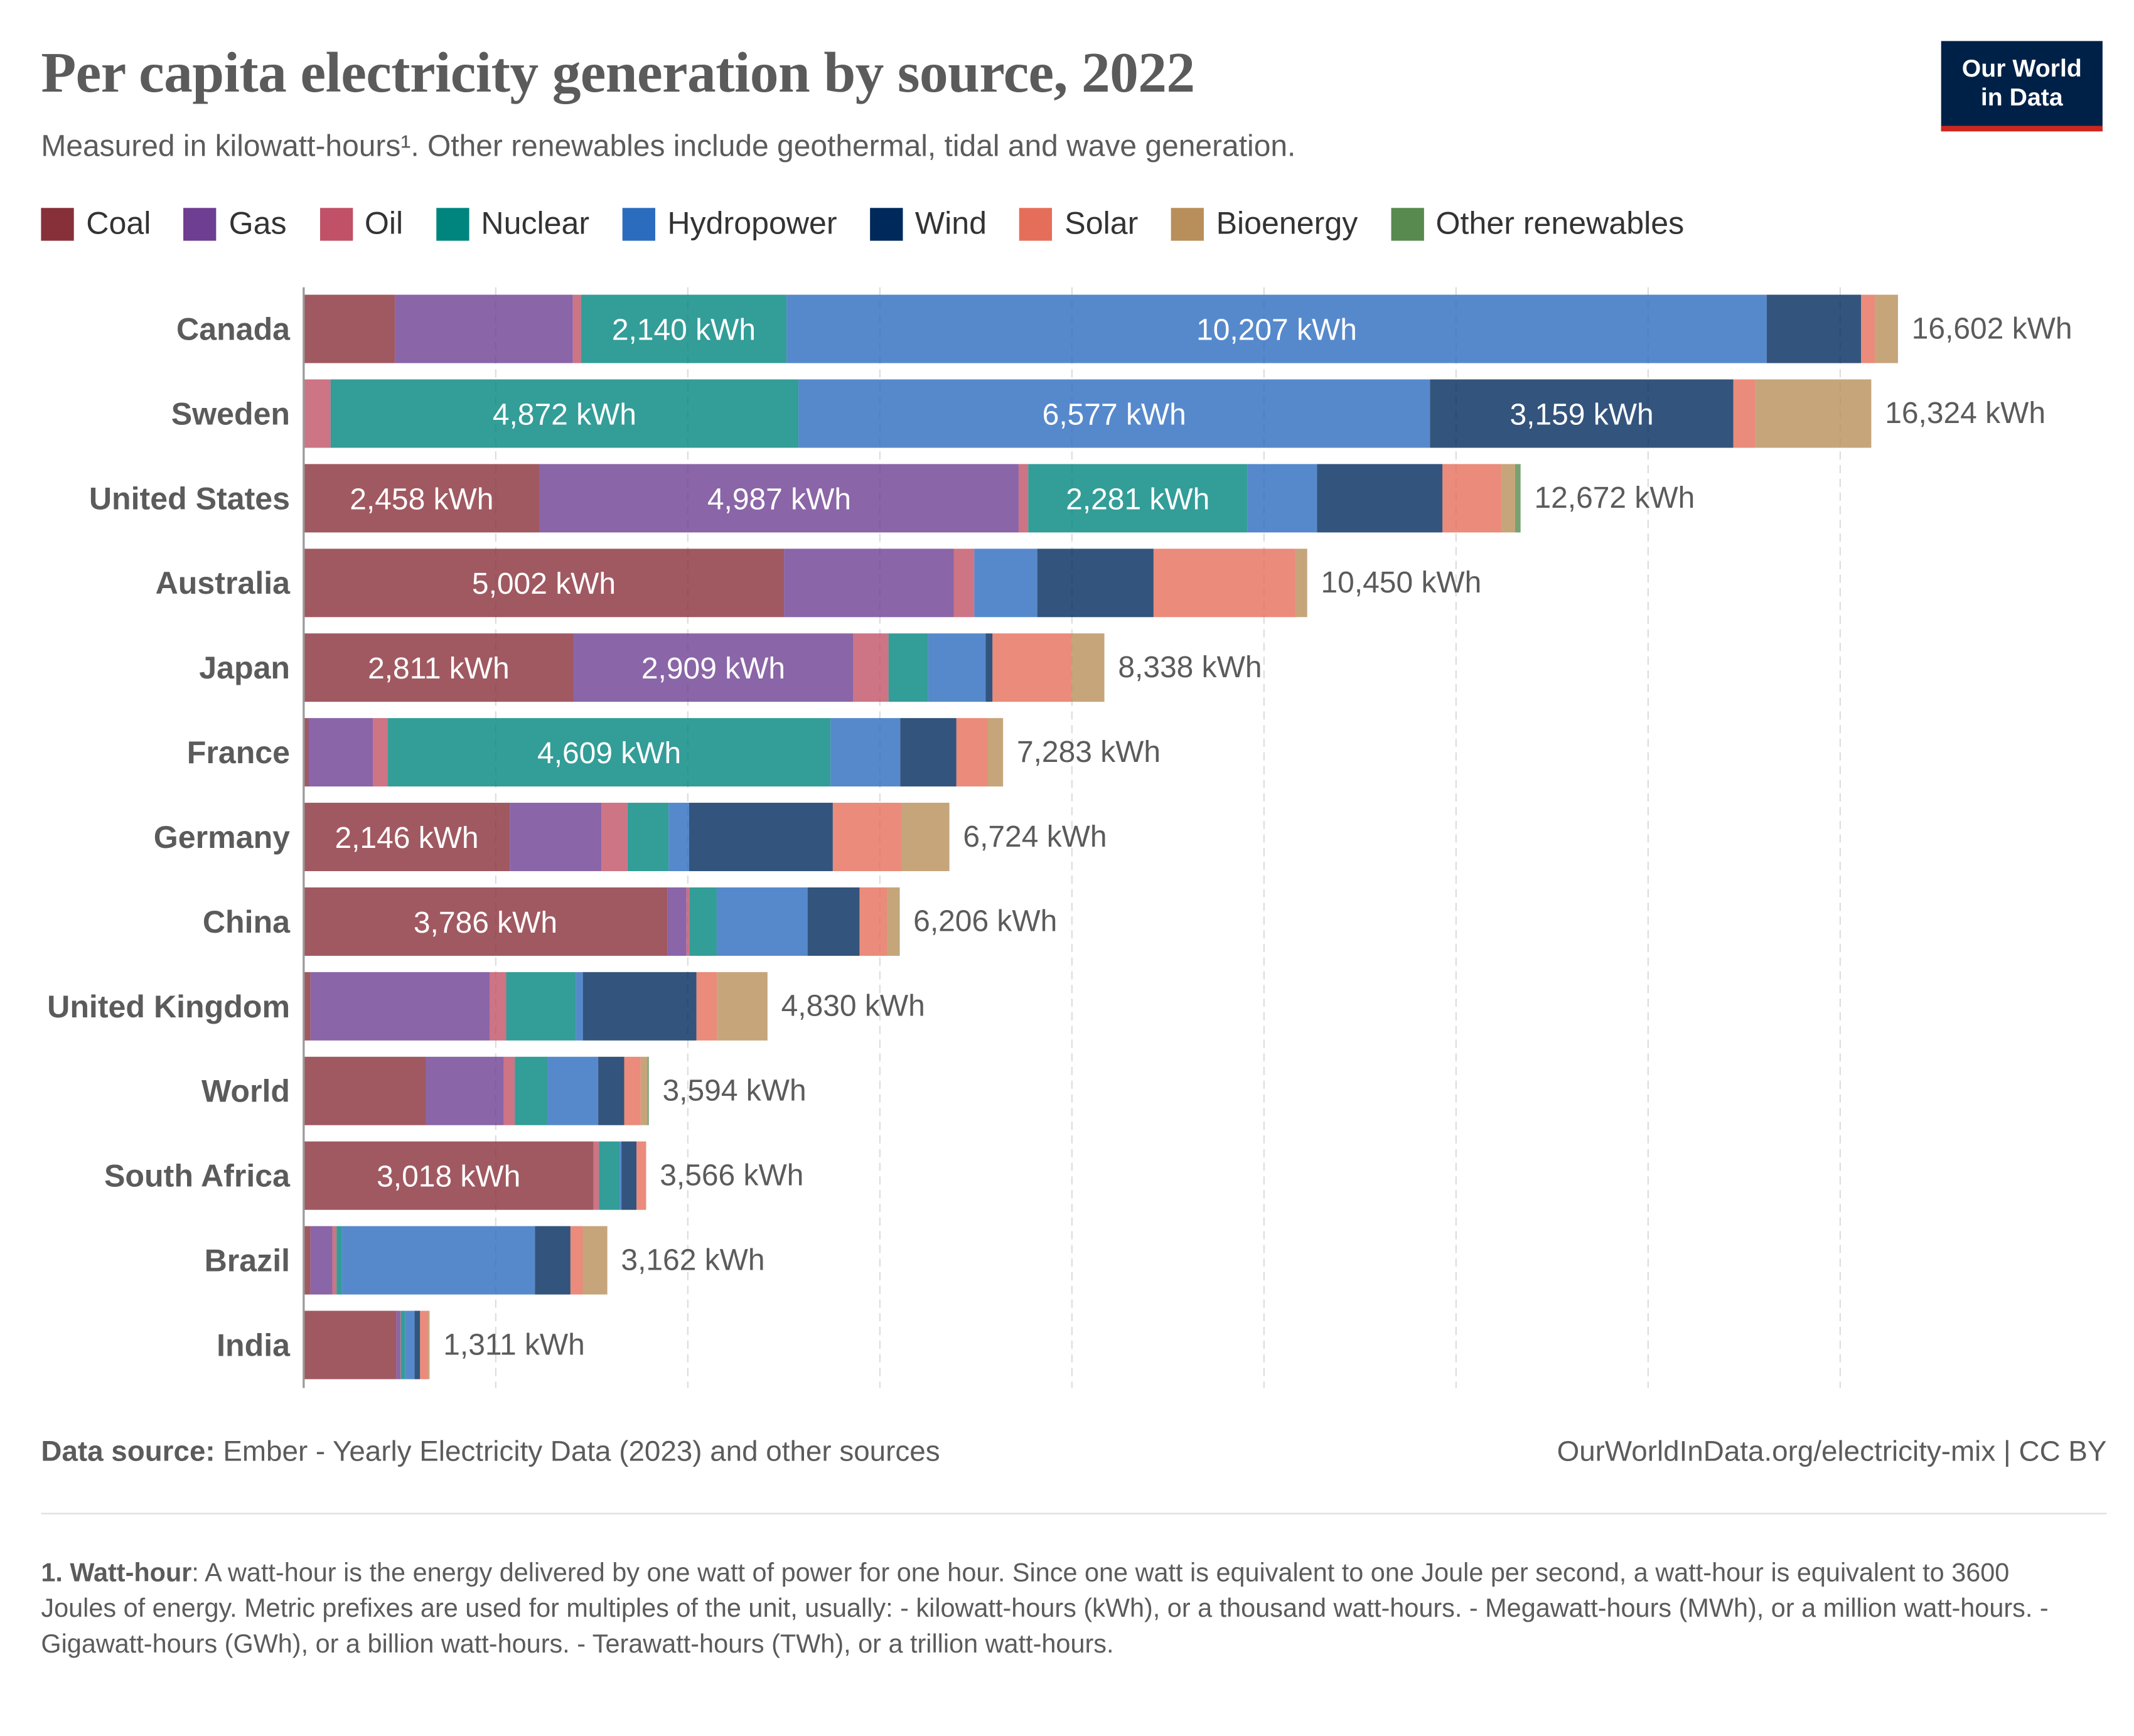  Describe the element at coordinates (985, 921) in the screenshot. I see `total-label: 6,206 kWh` at that location.